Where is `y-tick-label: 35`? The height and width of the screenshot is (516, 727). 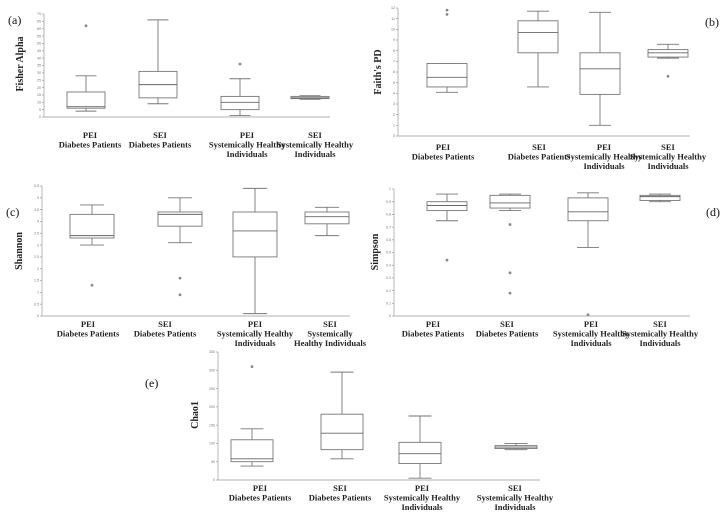
y-tick-label: 35 is located at coordinates (39, 66).